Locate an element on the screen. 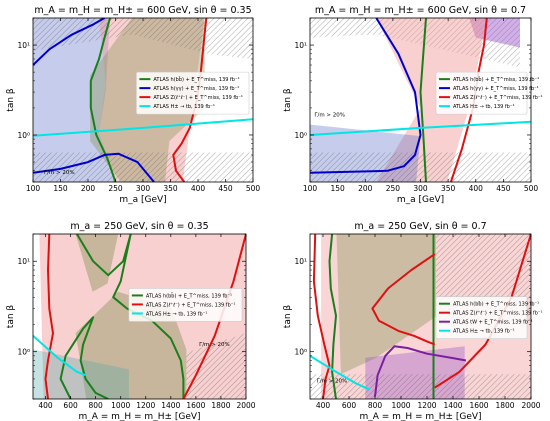 The width and height of the screenshot is (550, 421). x-tick-label: 1600 is located at coordinates (478, 405).